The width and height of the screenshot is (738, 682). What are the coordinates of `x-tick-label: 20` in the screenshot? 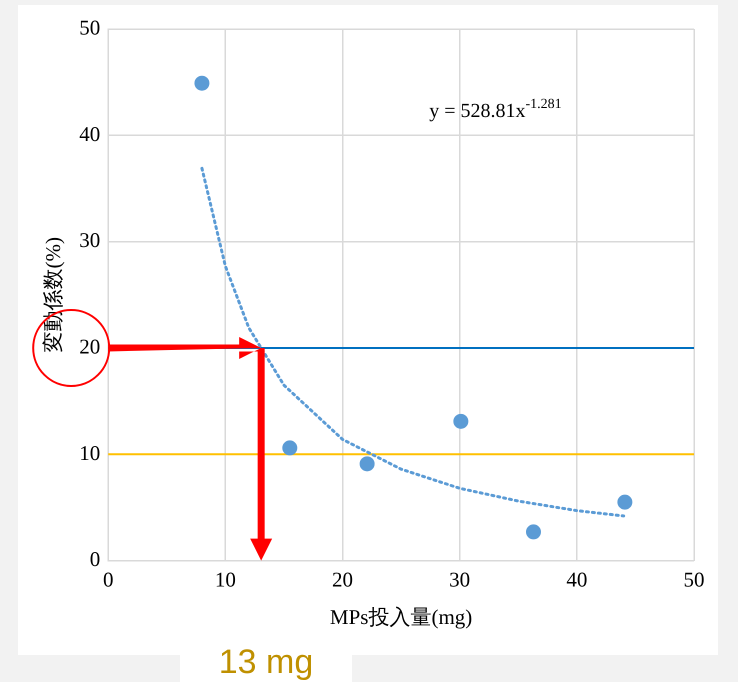 It's located at (343, 580).